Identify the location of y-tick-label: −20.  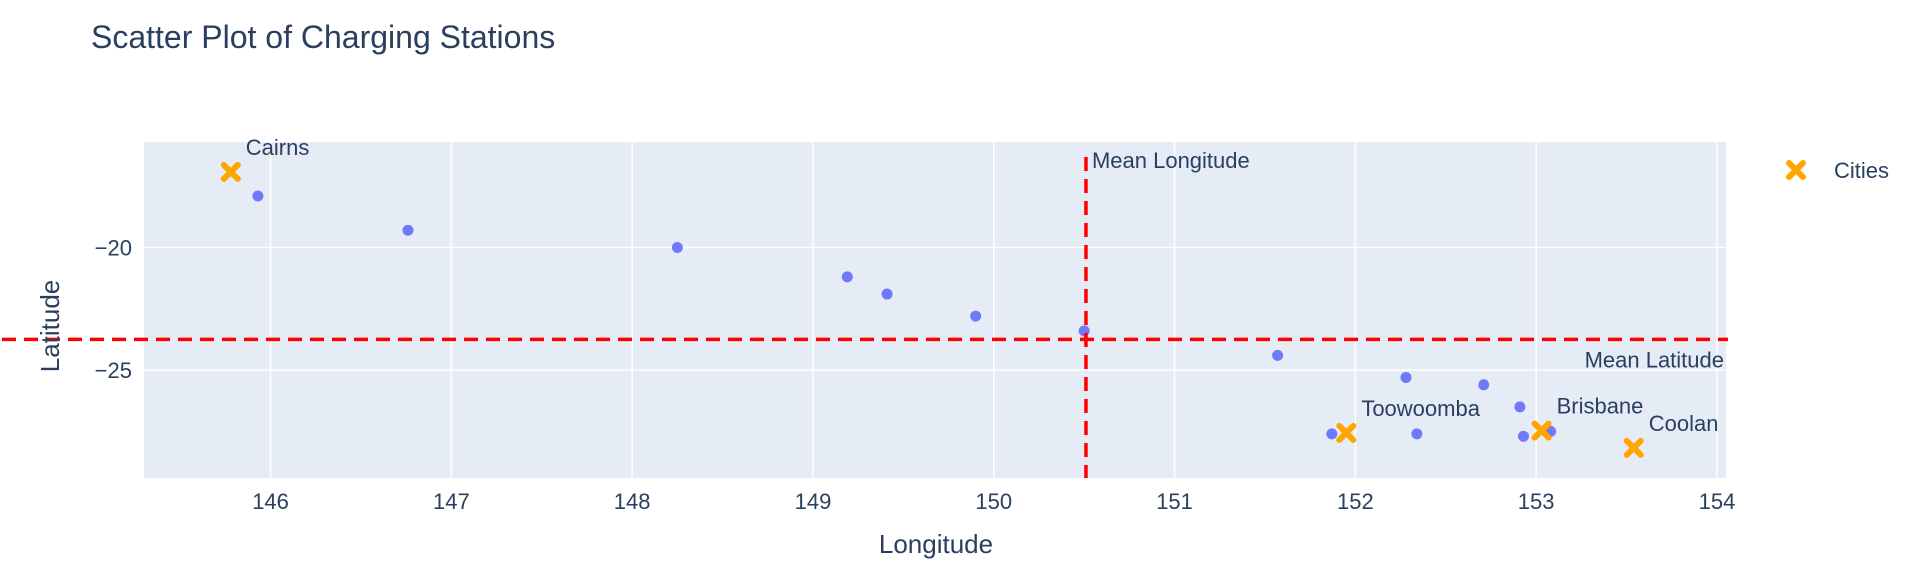
(113, 247).